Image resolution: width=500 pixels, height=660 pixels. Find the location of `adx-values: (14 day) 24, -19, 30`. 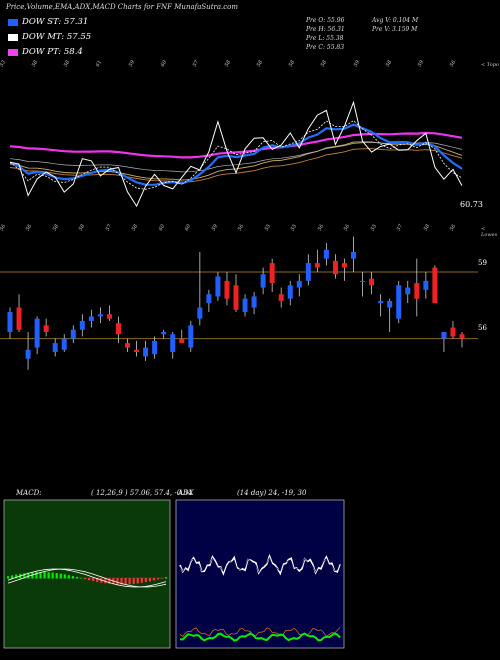

adx-values: (14 day) 24, -19, 30 is located at coordinates (272, 493).